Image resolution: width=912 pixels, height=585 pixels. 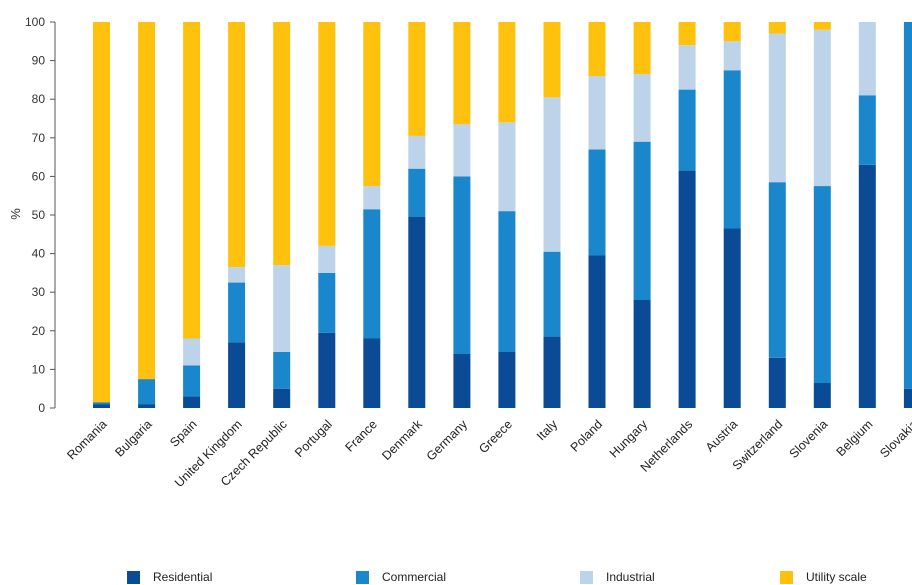 I want to click on x-tick-label-portugal: Portugal, so click(x=313, y=438).